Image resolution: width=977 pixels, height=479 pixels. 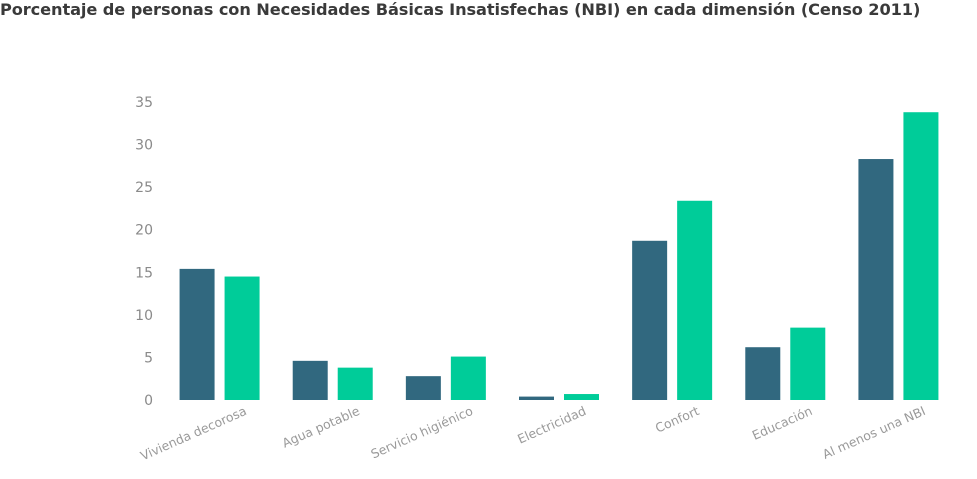 I want to click on y-tick-label: 10, so click(x=144, y=316).